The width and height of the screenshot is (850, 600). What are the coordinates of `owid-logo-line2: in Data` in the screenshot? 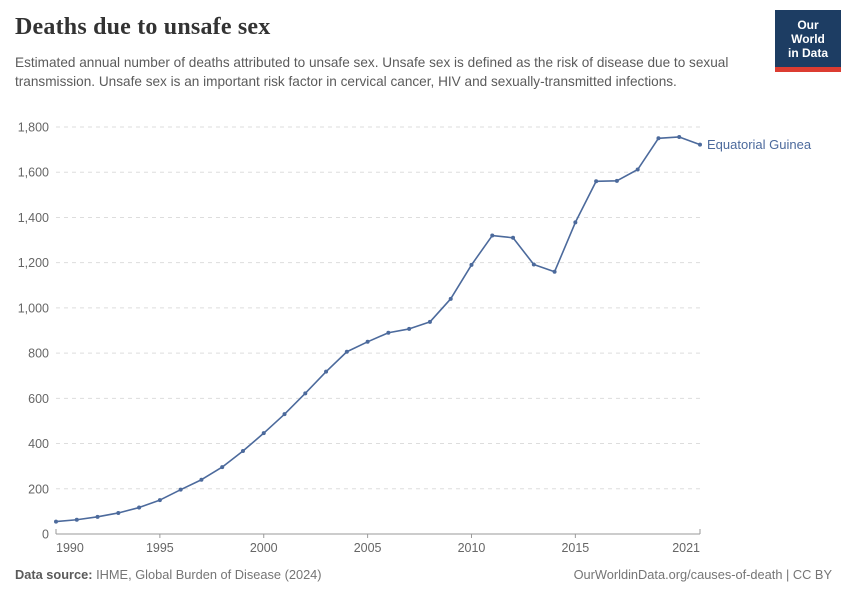 It's located at (807, 53).